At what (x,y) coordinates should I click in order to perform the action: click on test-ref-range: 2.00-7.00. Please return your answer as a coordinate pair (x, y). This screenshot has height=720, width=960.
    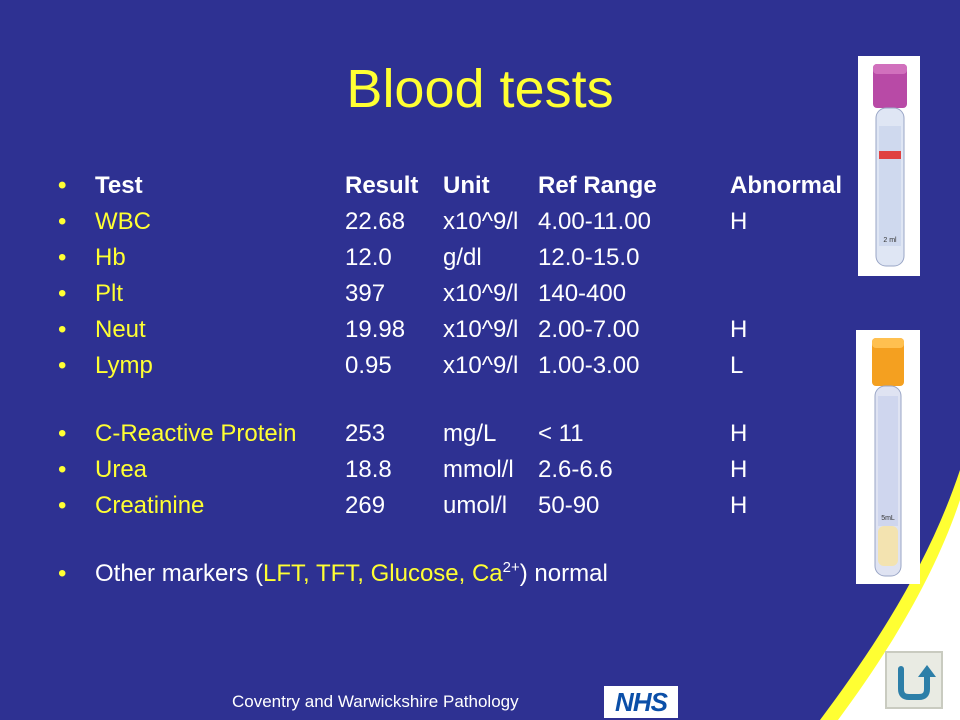
    Looking at the image, I should click on (589, 329).